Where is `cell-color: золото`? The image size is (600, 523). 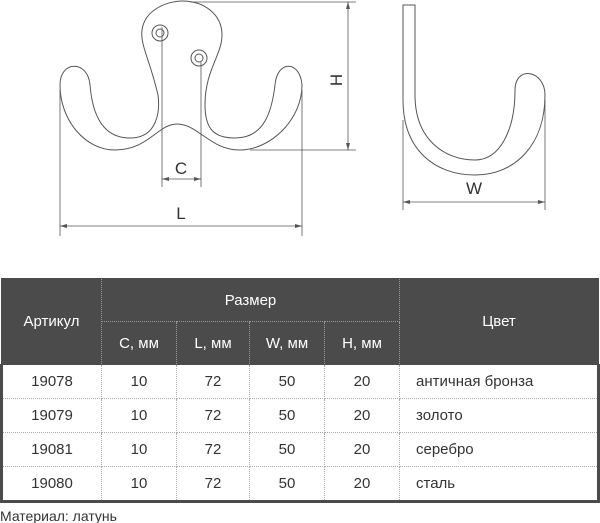
cell-color: золото is located at coordinates (499, 415).